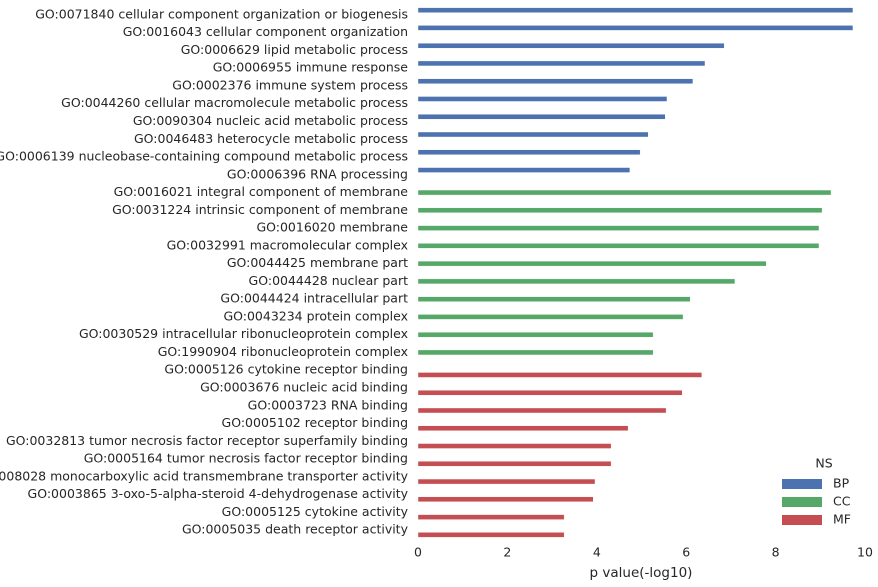 The height and width of the screenshot is (587, 878). Describe the element at coordinates (776, 552) in the screenshot. I see `x-tick-label: 8` at that location.